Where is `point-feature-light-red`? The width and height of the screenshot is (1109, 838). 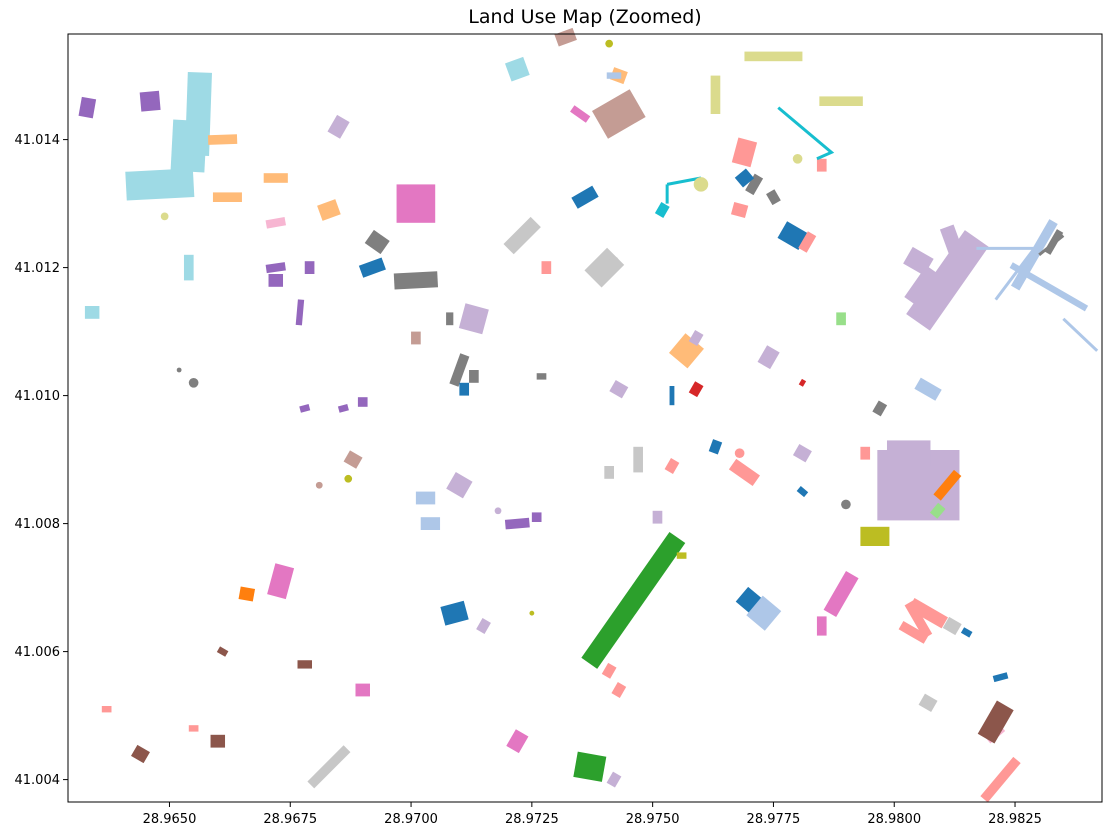 point-feature-light-red is located at coordinates (739, 453).